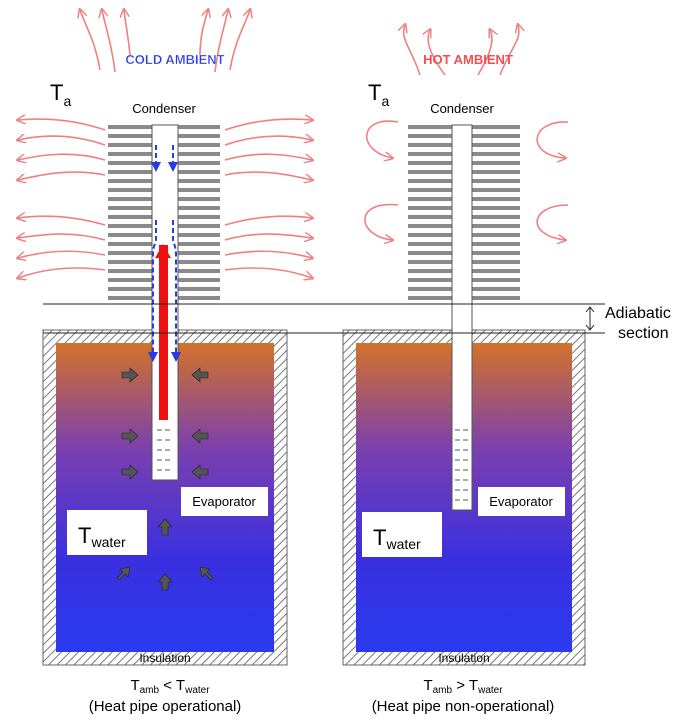 The height and width of the screenshot is (725, 686). I want to click on relation: Tamb < Twater, so click(170, 686).